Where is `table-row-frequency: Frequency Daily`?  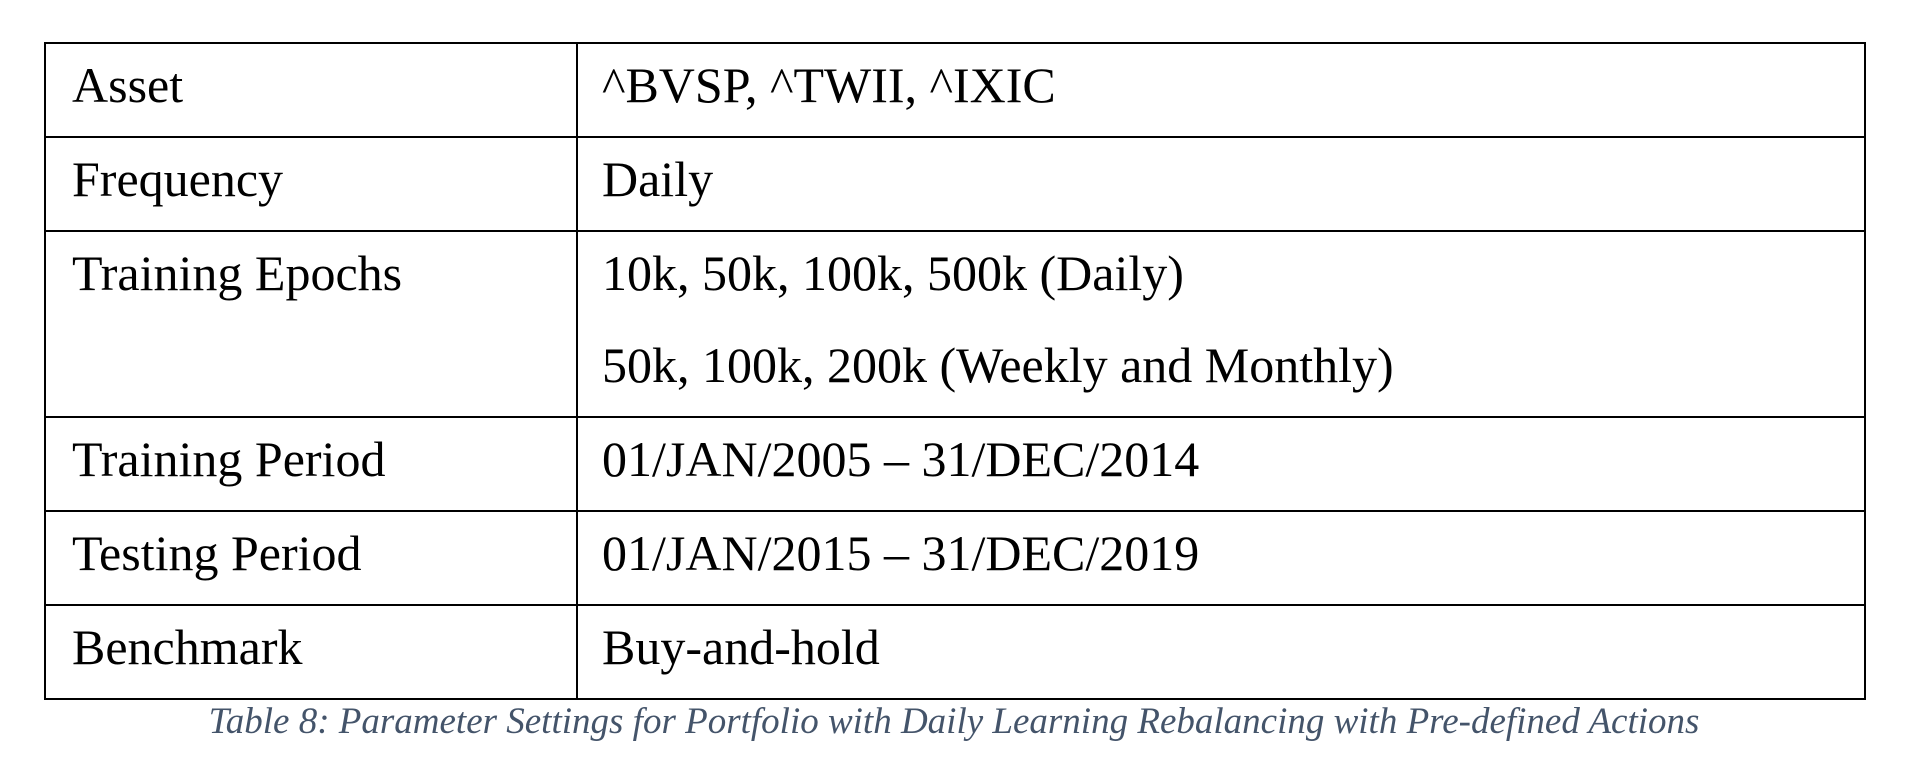 table-row-frequency: Frequency Daily is located at coordinates (955, 184).